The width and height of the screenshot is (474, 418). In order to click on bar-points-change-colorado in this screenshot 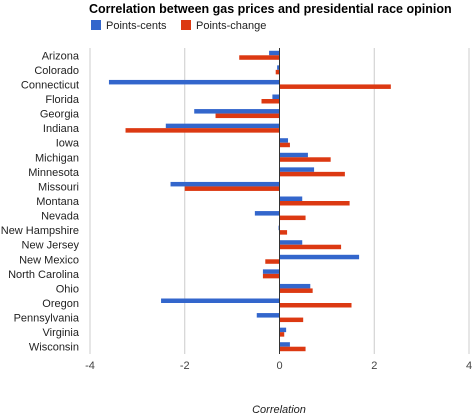, I will do `click(277, 72)`.